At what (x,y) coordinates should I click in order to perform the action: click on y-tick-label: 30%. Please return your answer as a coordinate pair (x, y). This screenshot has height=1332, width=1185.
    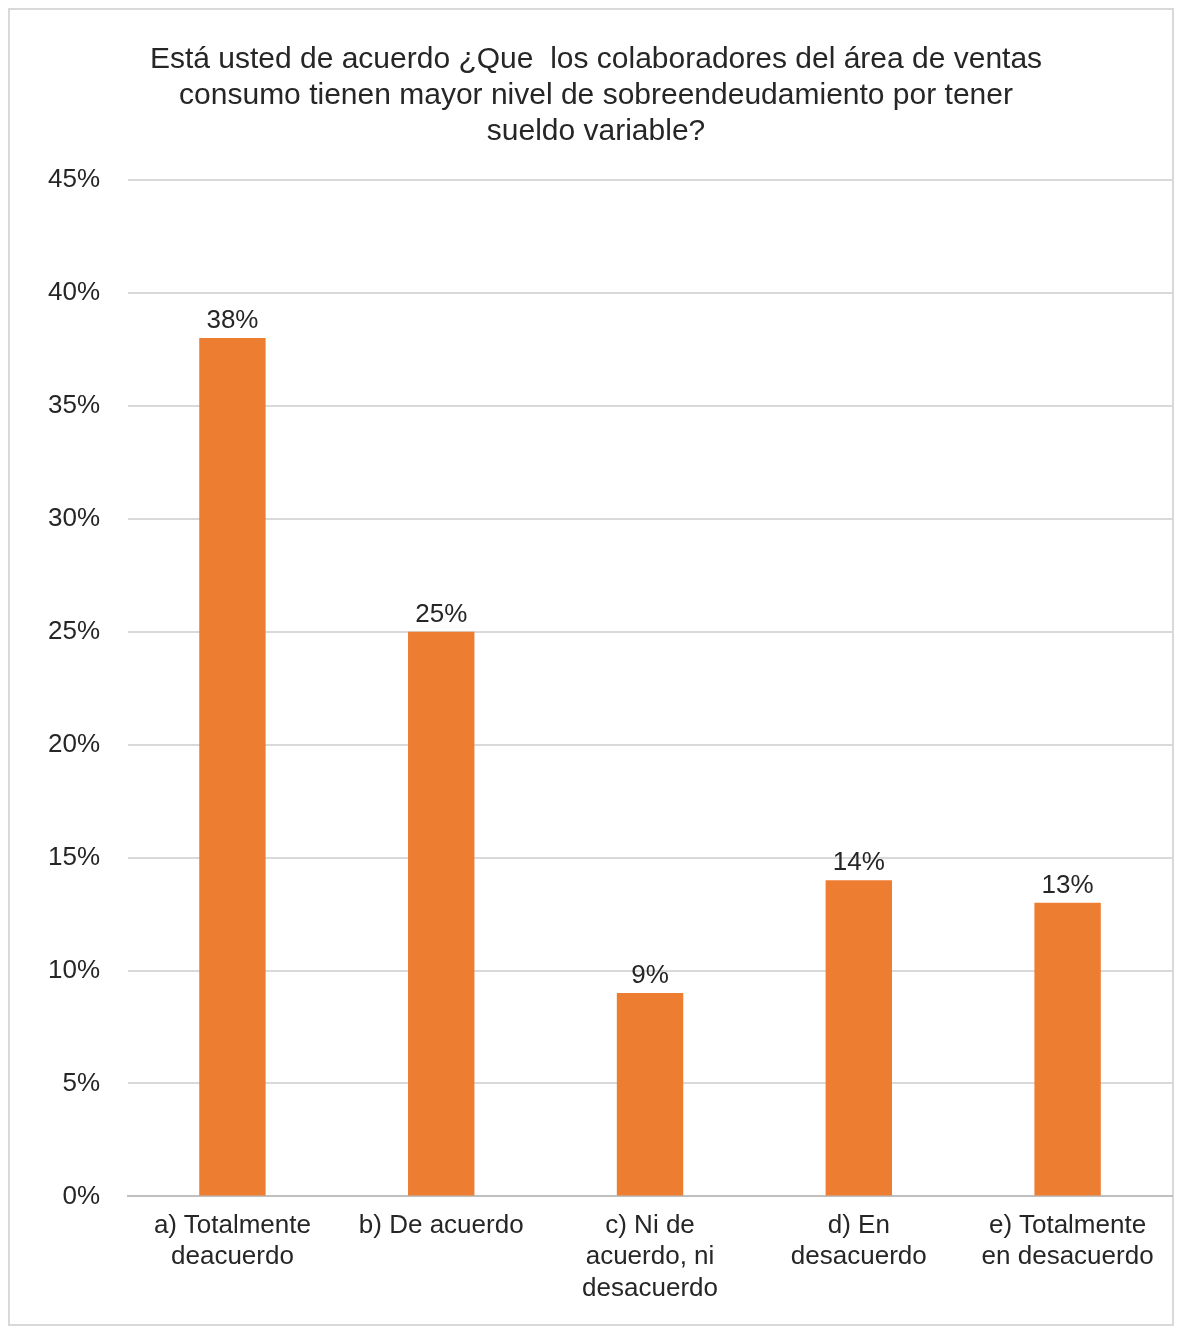
    Looking at the image, I should click on (74, 516).